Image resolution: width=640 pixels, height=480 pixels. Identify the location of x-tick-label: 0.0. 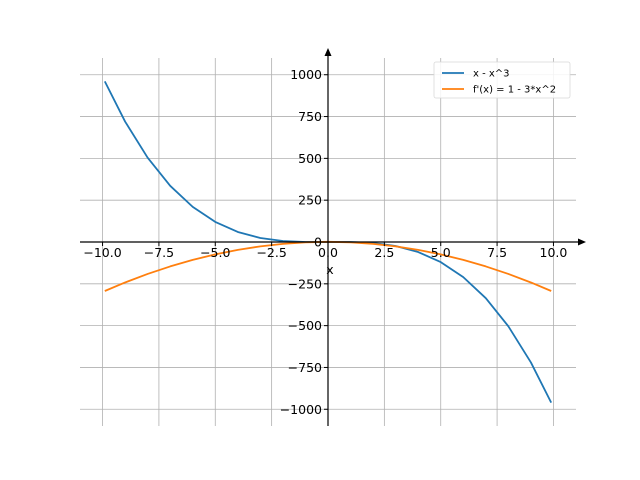
(328, 252).